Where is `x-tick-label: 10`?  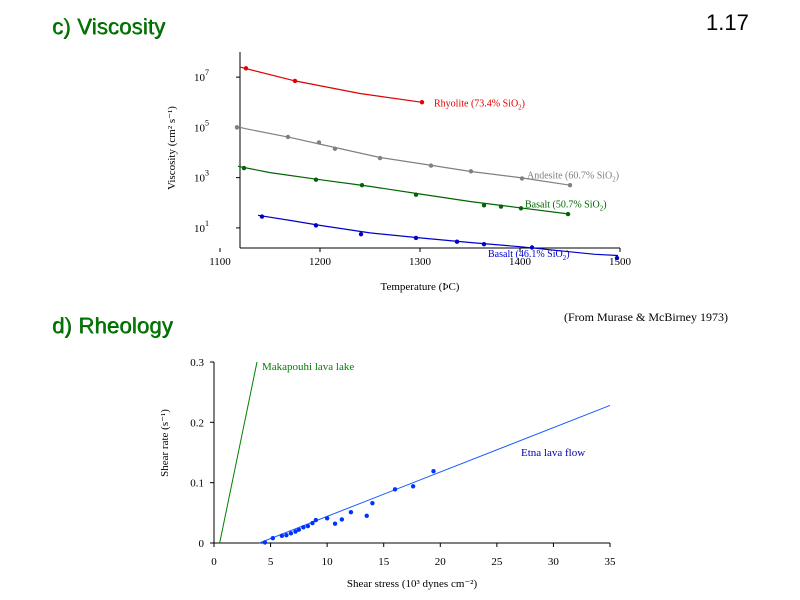
x-tick-label: 10 is located at coordinates (328, 562).